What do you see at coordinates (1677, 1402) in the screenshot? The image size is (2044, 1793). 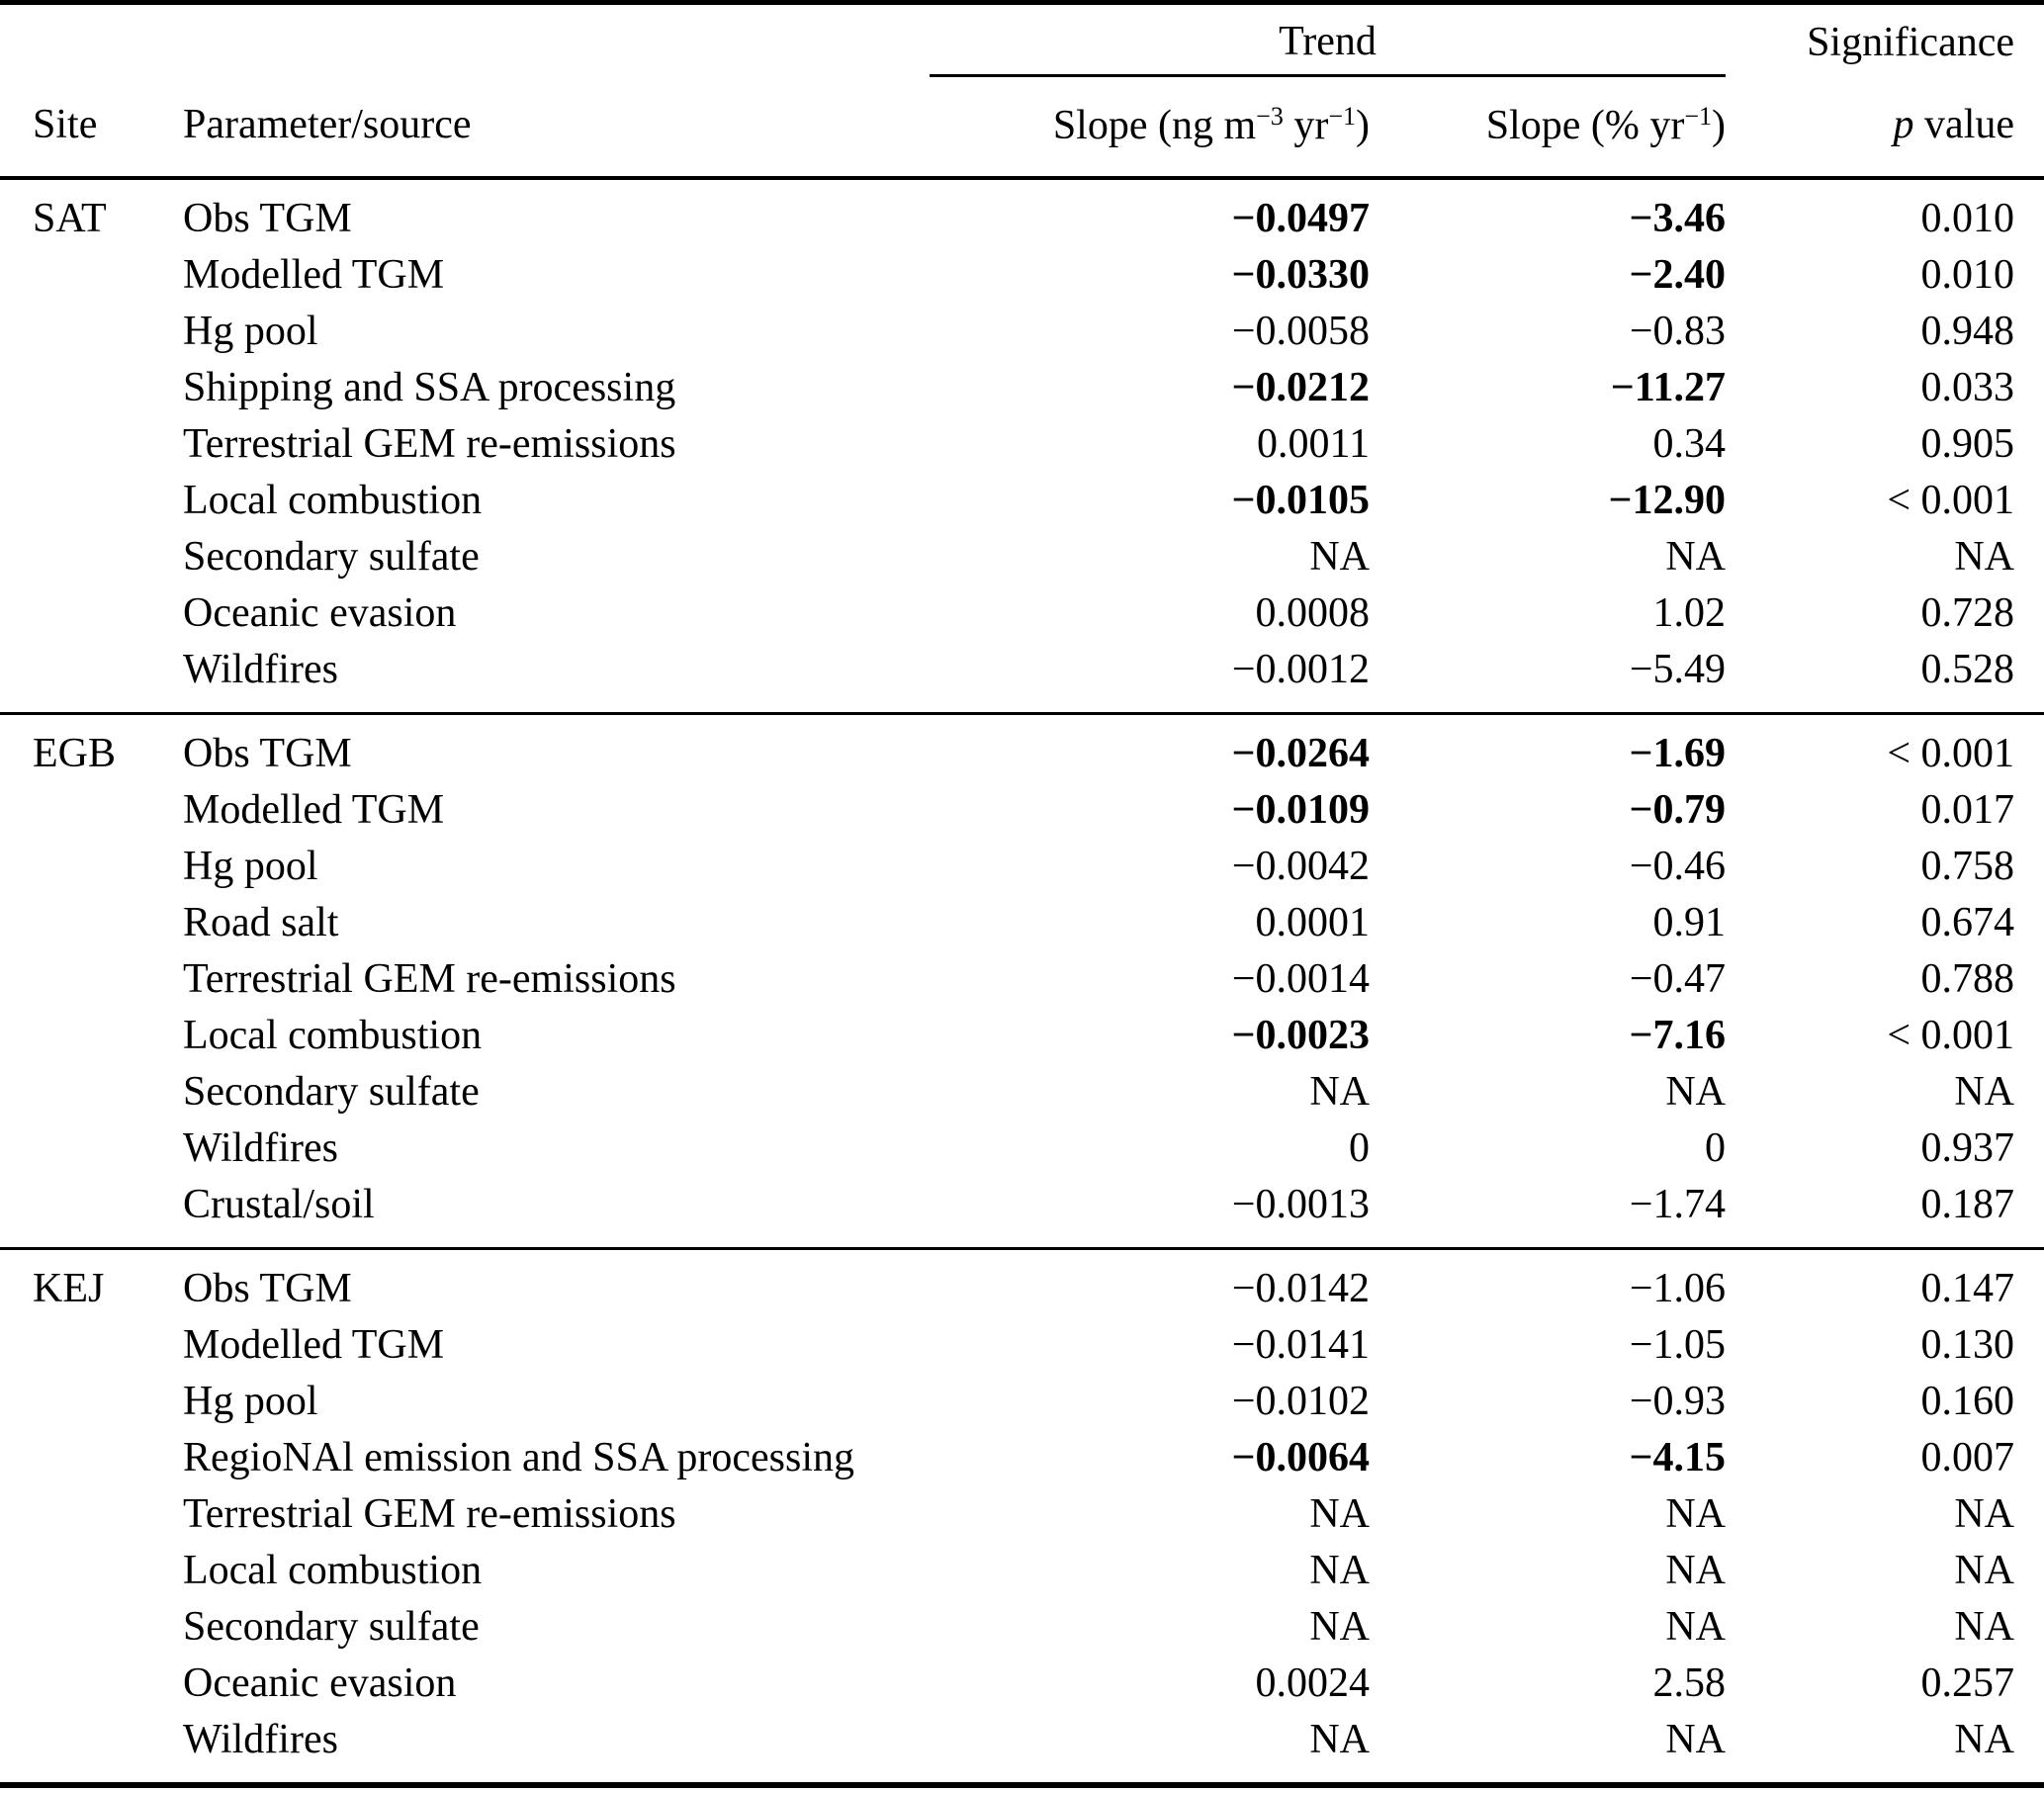 I see `slope-pct-cell: −0.93` at bounding box center [1677, 1402].